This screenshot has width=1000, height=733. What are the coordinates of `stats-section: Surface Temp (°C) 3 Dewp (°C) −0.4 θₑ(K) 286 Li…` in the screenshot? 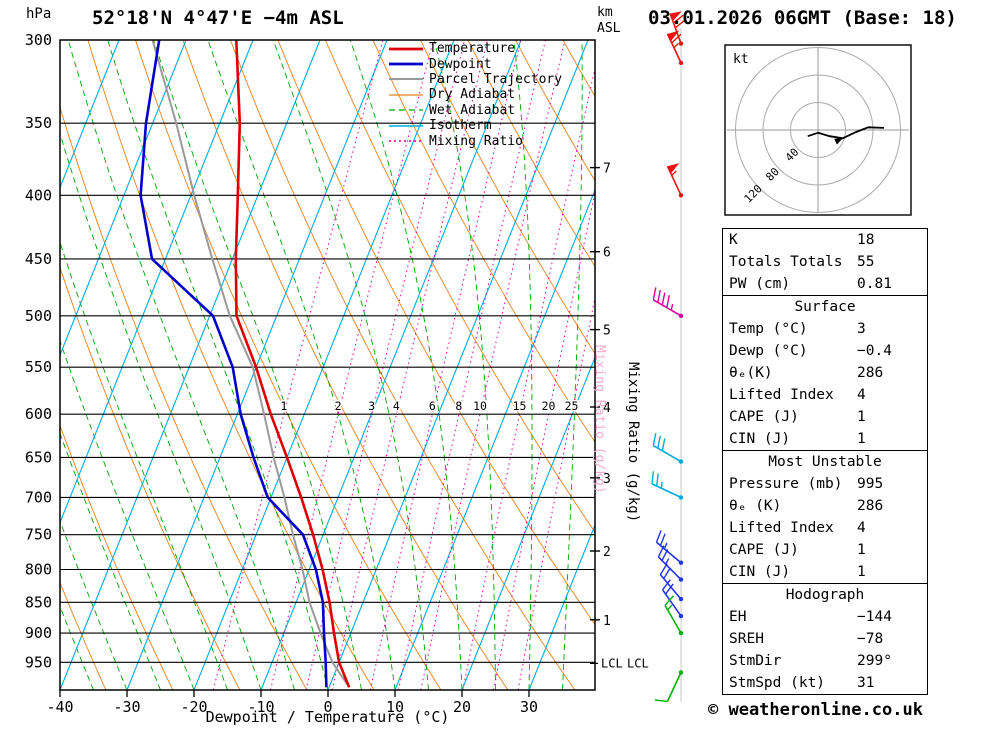 It's located at (825, 373).